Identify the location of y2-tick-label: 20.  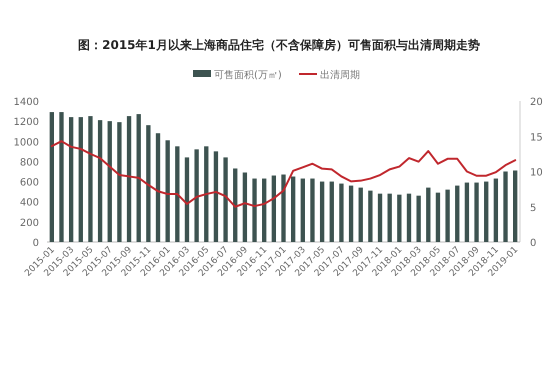
(536, 102).